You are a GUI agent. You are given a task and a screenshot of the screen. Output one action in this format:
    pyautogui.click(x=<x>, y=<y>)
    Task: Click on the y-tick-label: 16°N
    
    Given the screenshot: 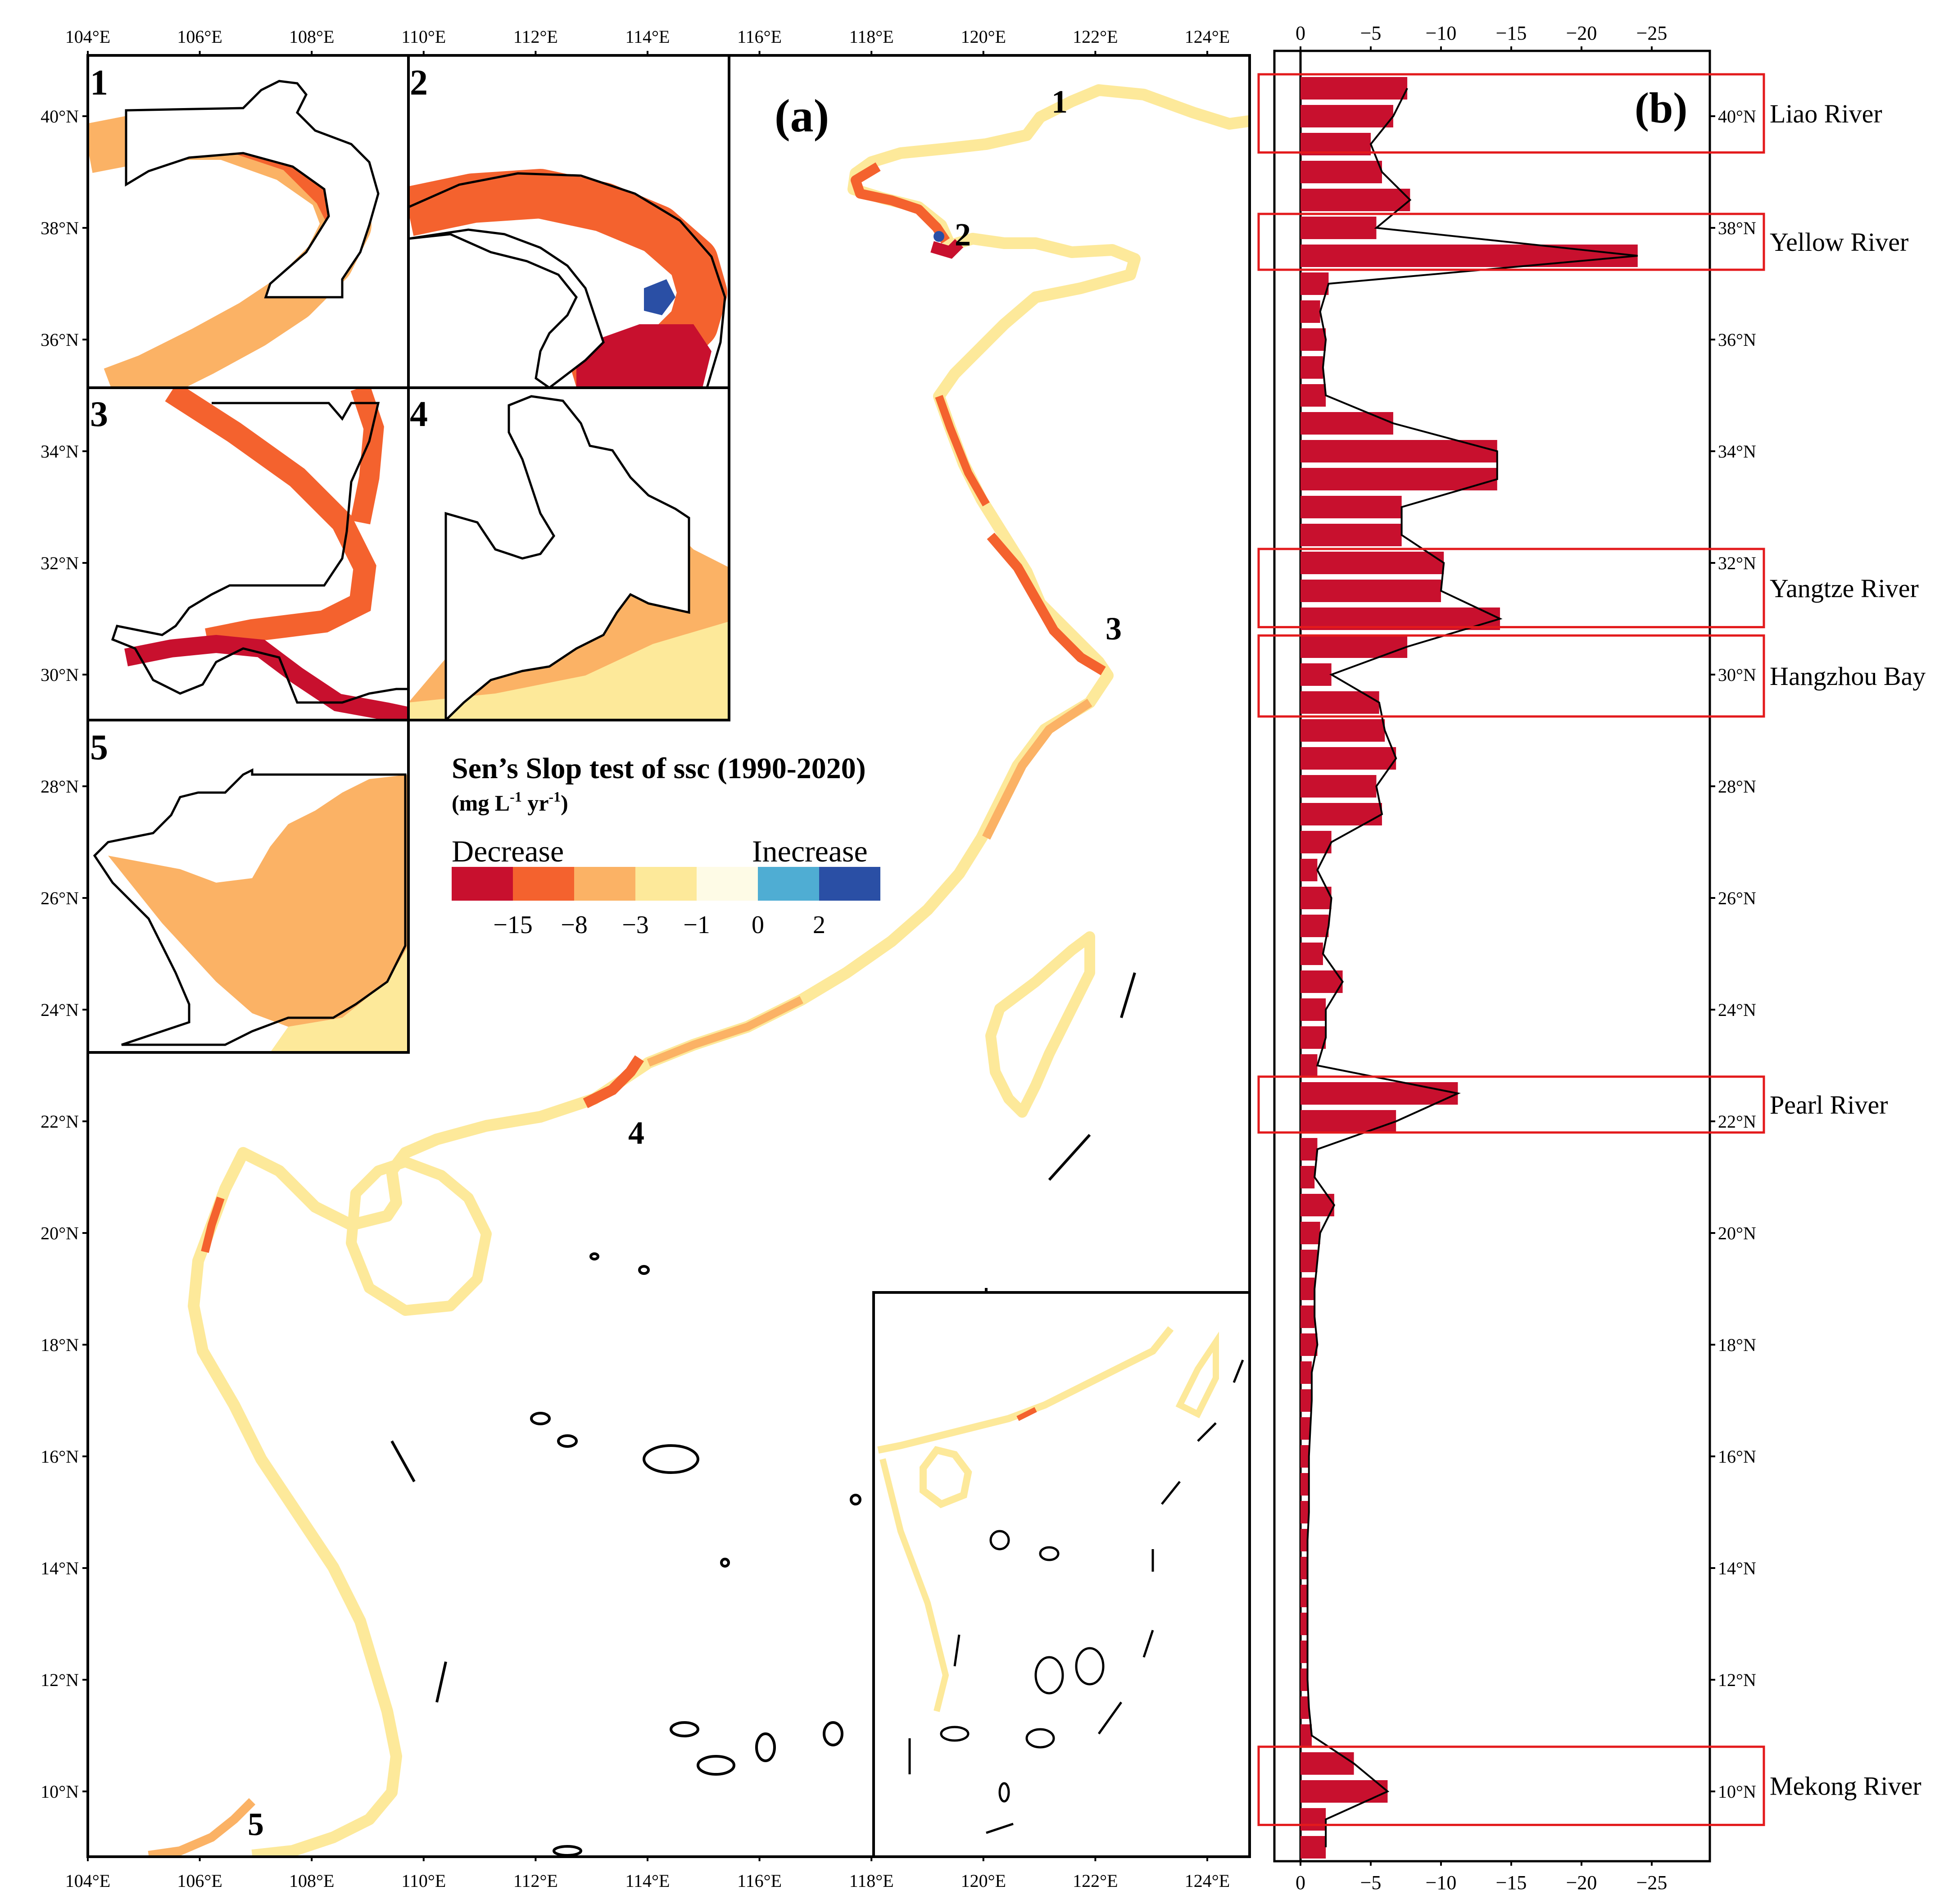 What is the action you would take?
    pyautogui.click(x=1737, y=1456)
    